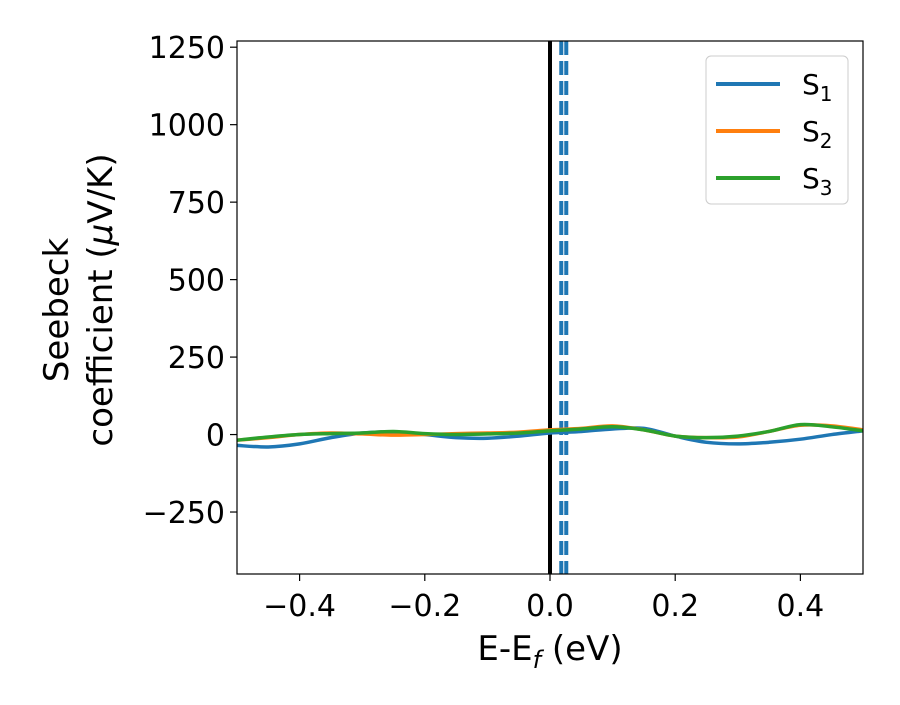  I want to click on y-tick-label: 500, so click(196, 281).